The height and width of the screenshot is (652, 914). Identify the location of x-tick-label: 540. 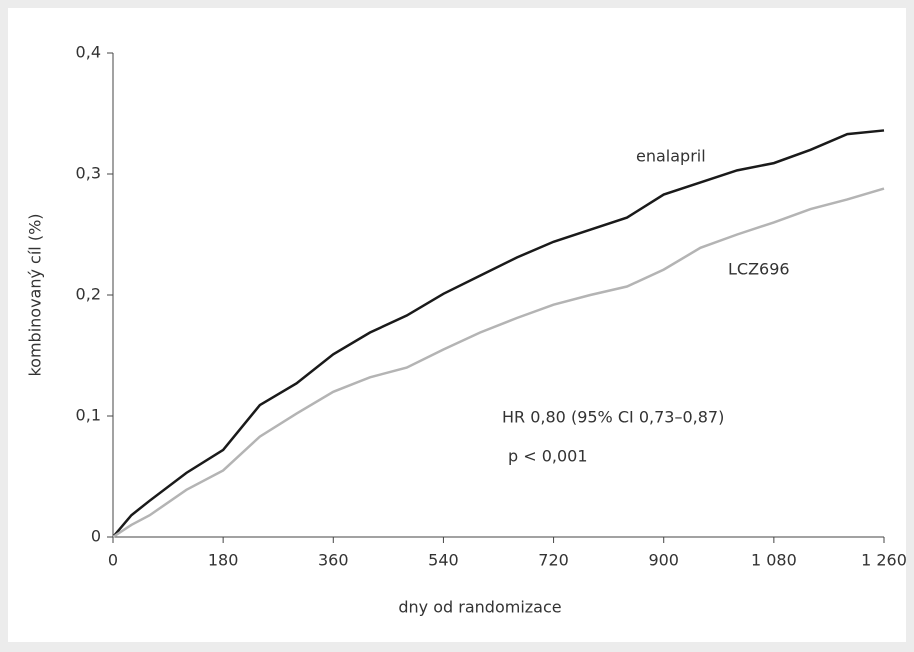
(443, 560).